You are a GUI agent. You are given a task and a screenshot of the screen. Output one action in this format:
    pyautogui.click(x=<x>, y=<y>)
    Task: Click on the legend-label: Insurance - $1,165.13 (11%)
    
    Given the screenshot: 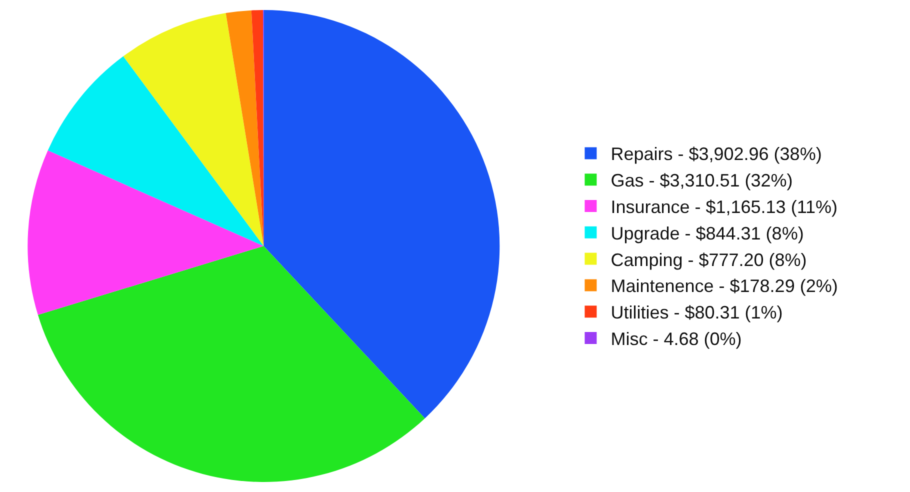 What is the action you would take?
    pyautogui.click(x=724, y=207)
    